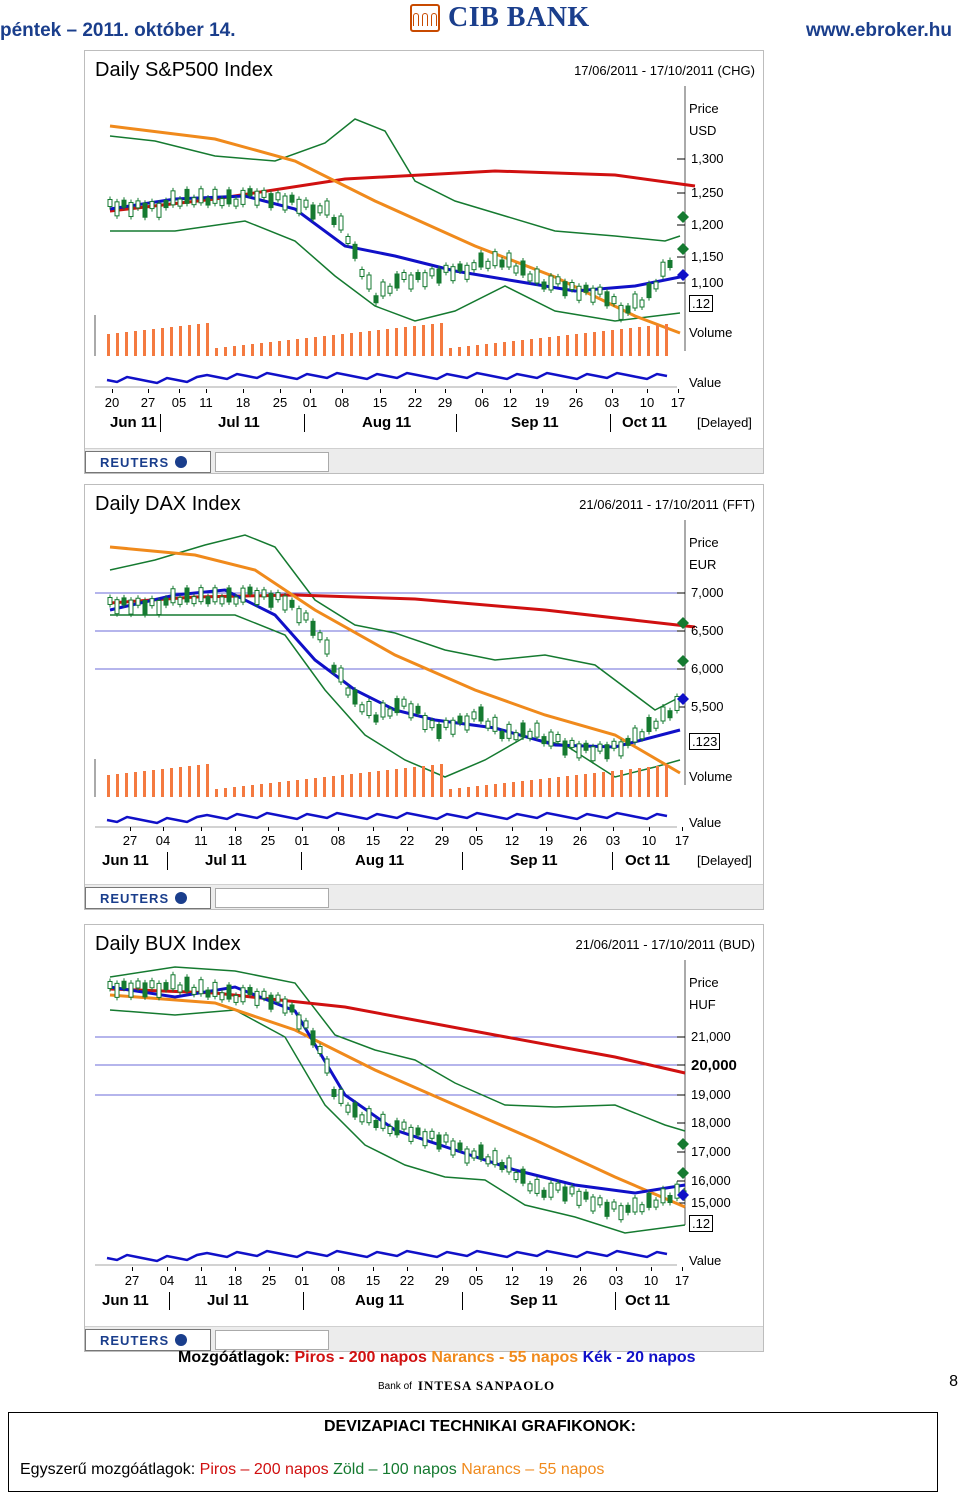 This screenshot has height=1492, width=960. I want to click on legend-blue: Kék - 20 napos, so click(639, 1357).